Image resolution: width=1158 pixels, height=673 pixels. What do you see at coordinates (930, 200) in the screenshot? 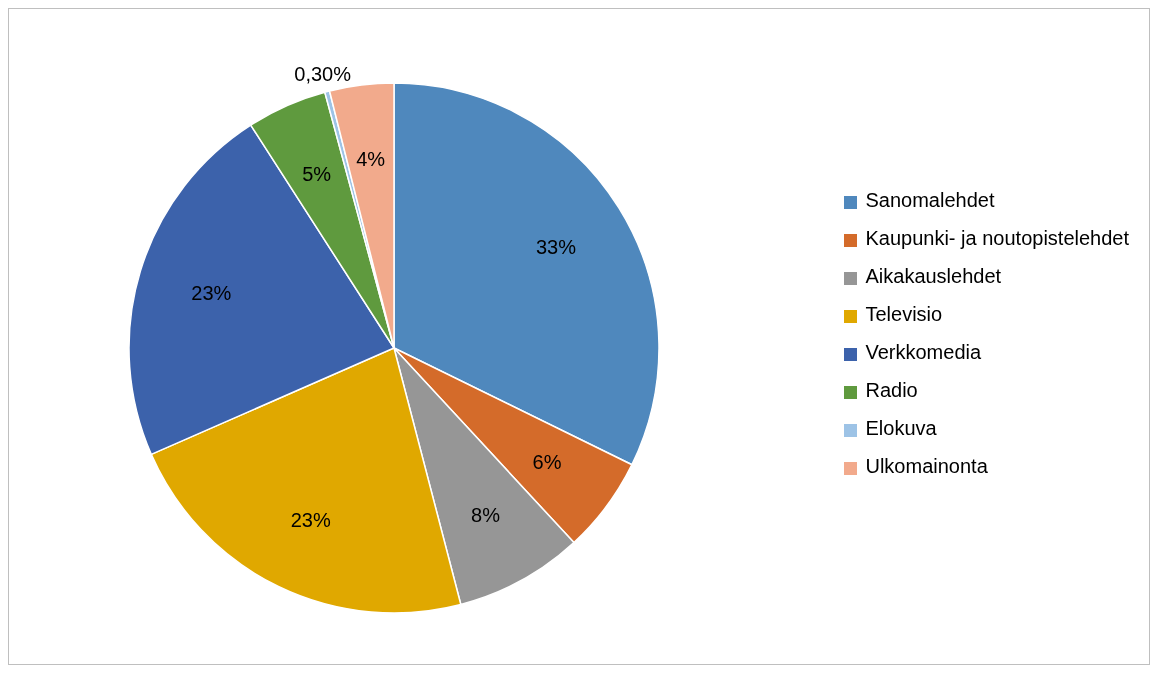
I see `legend-label: Sanomalehdet` at bounding box center [930, 200].